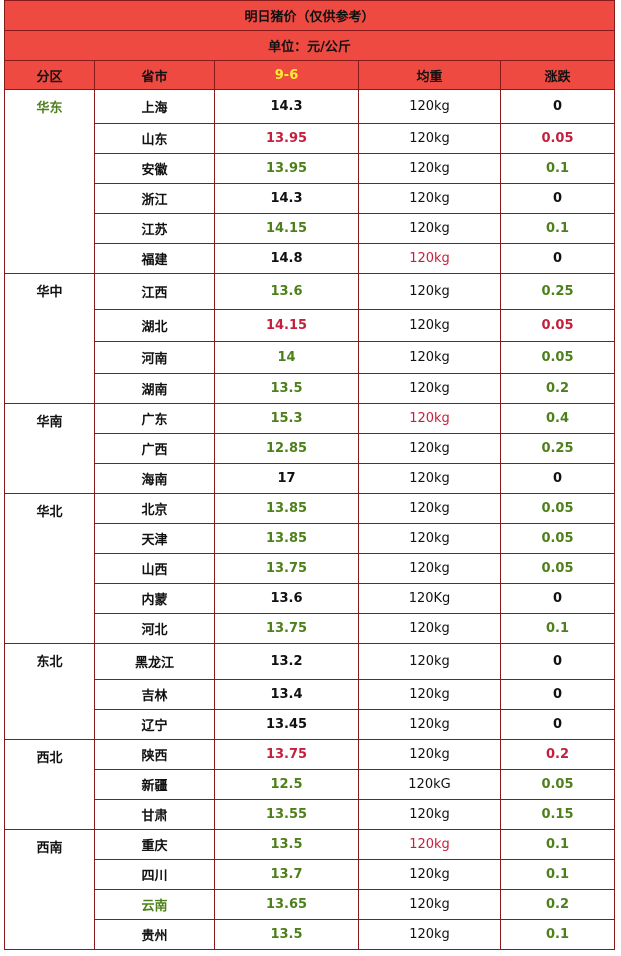 Image resolution: width=621 pixels, height=956 pixels. I want to click on price-cell: 13.45, so click(286, 724).